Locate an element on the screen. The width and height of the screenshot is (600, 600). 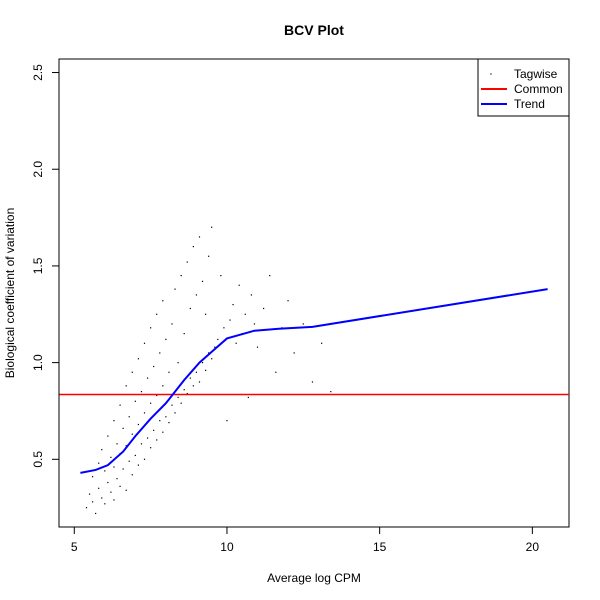
x-tick-label: 20 is located at coordinates (533, 547).